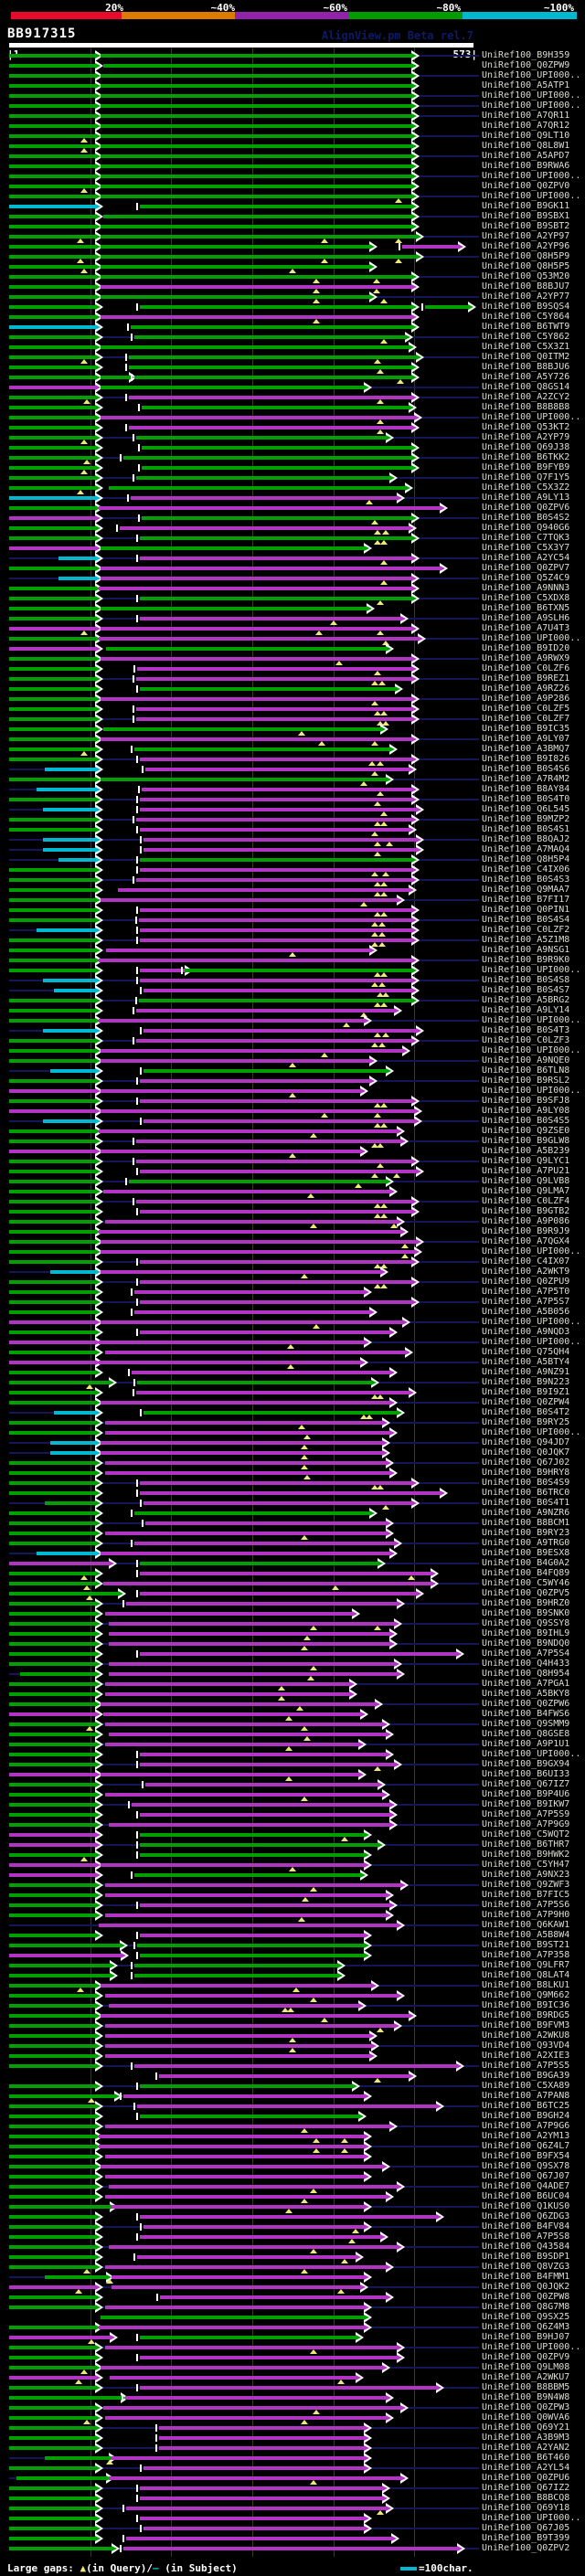 The height and width of the screenshot is (2576, 585). What do you see at coordinates (526, 1292) in the screenshot?
I see `hit-label: UniRef100_A7P5T0` at bounding box center [526, 1292].